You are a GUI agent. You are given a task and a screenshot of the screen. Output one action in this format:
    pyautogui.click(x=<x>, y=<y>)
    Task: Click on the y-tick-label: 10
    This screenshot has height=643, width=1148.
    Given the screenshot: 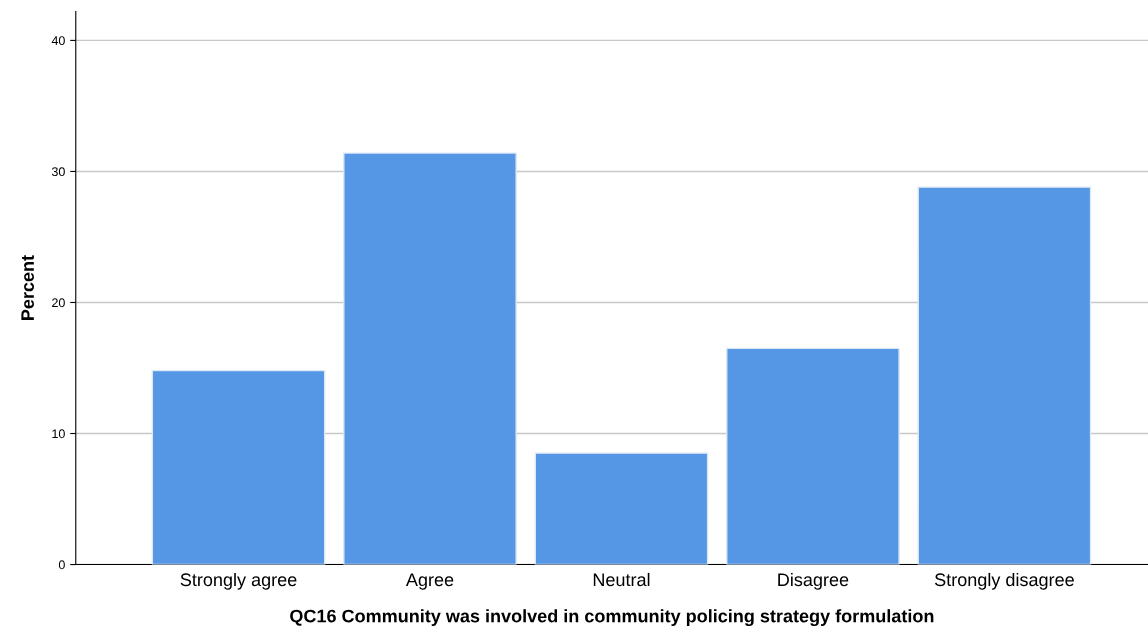 What is the action you would take?
    pyautogui.click(x=58, y=434)
    